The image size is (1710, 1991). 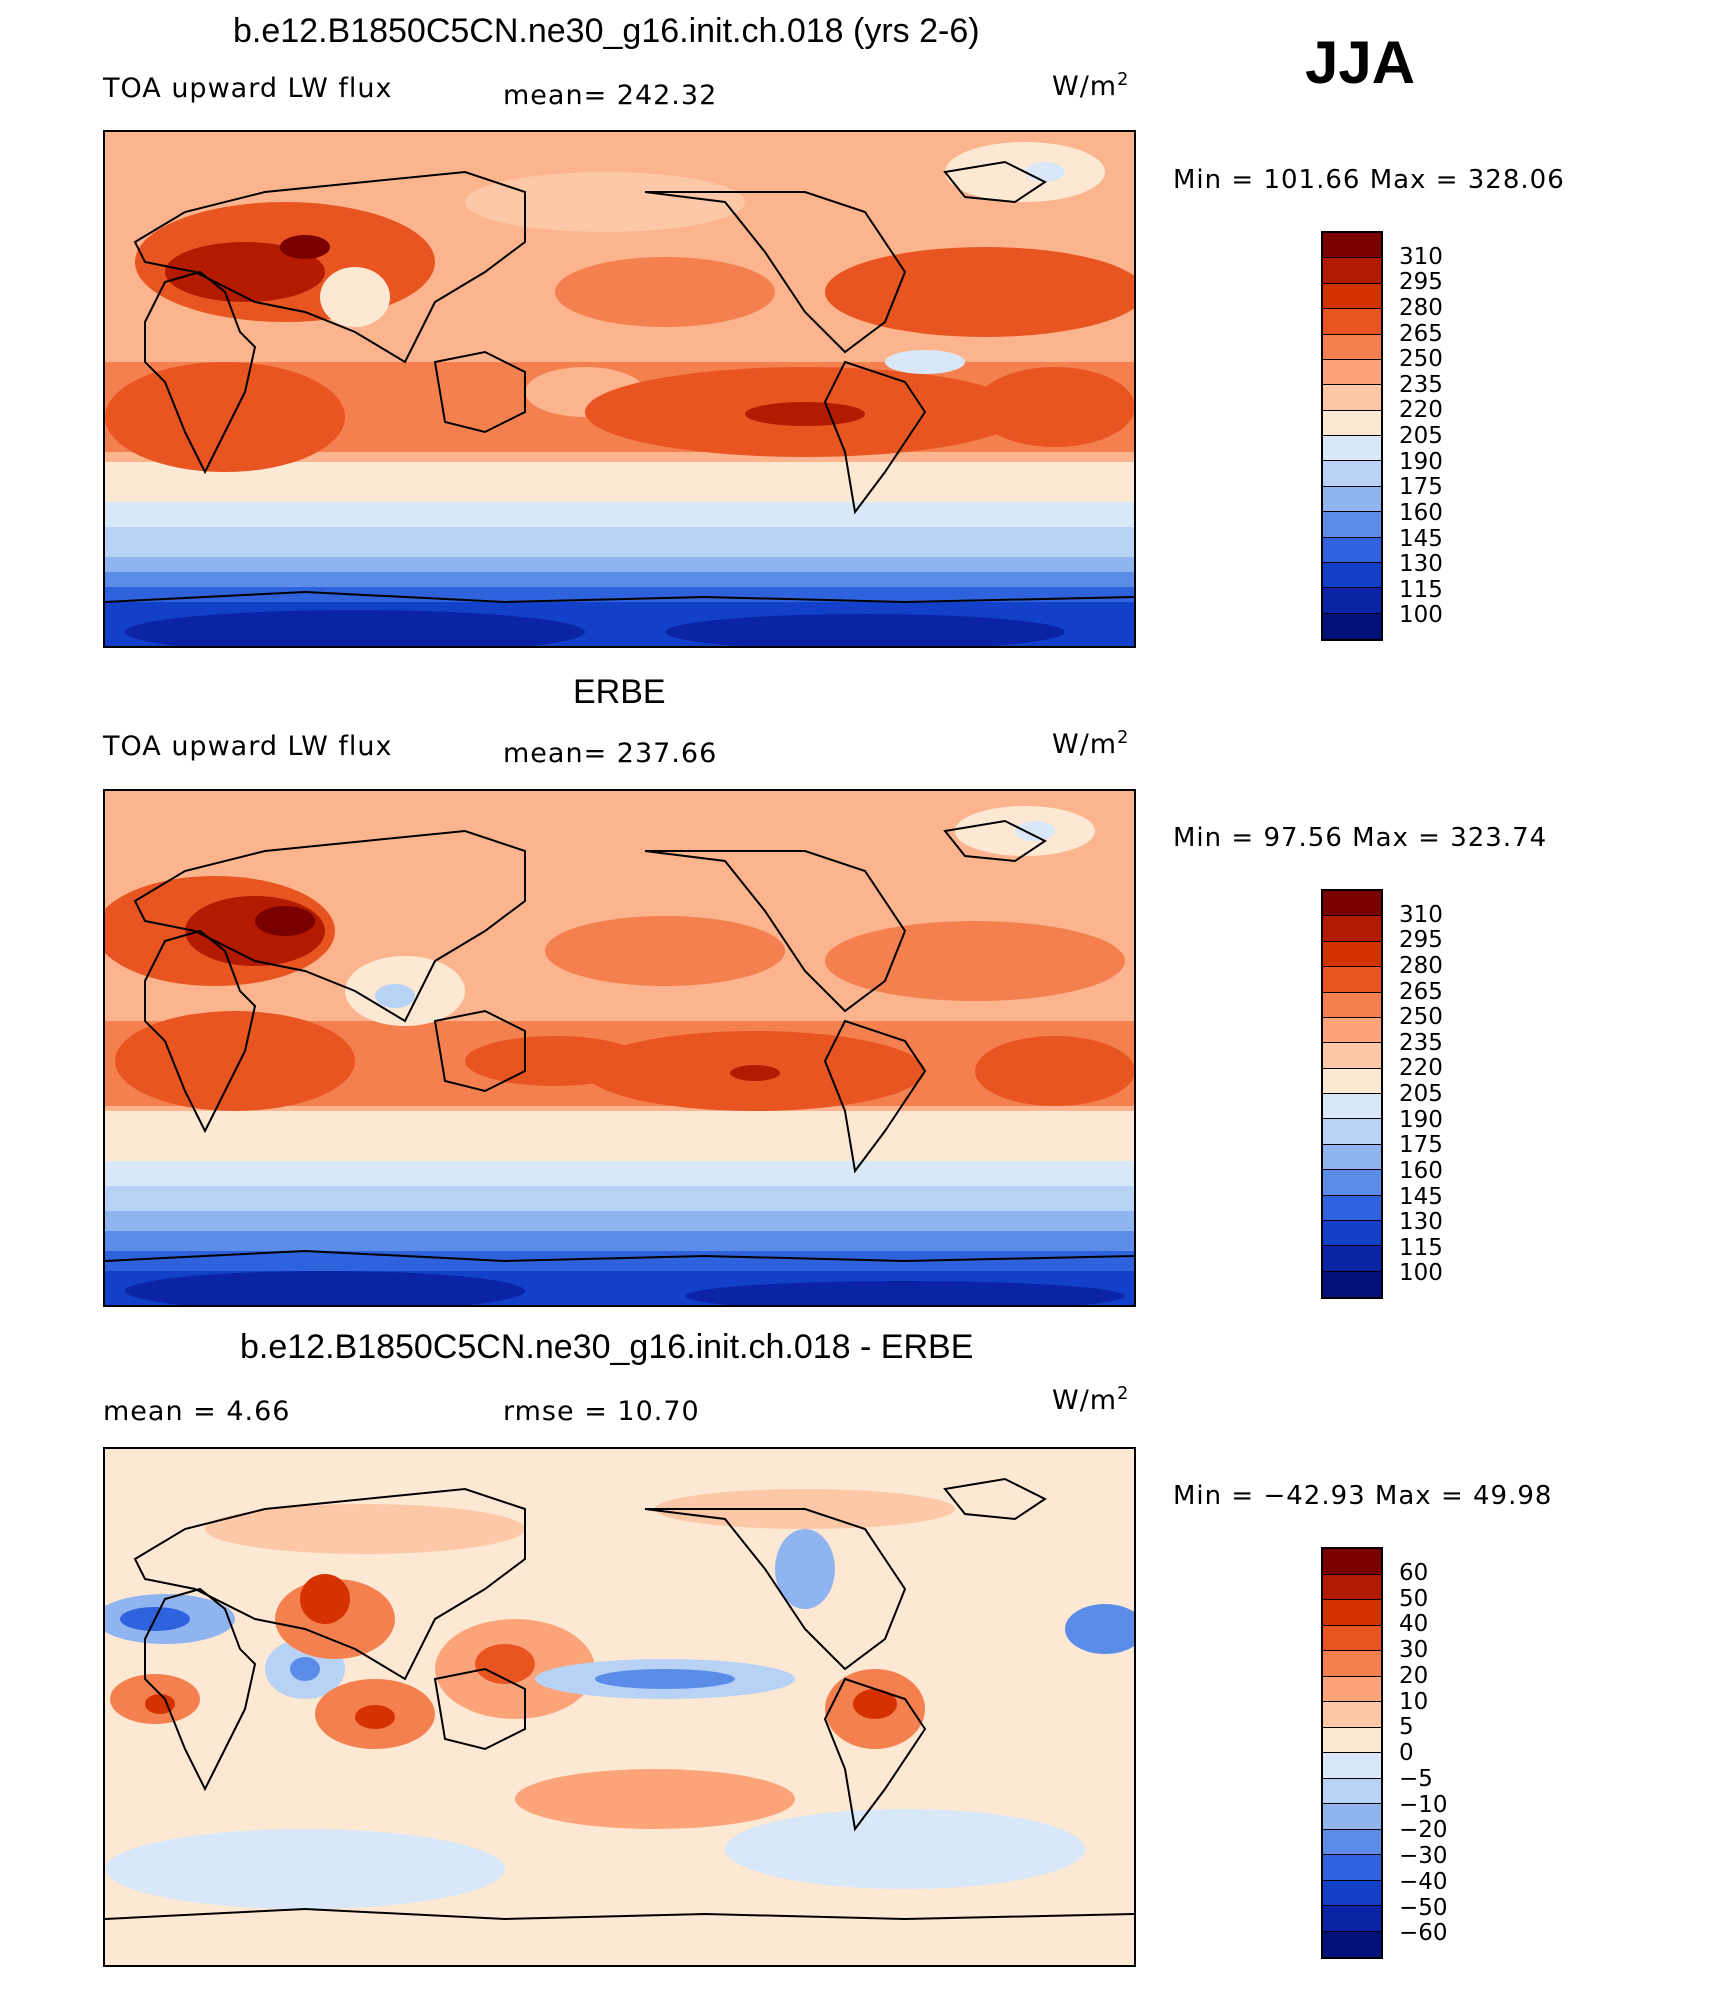 What do you see at coordinates (619, 692) in the screenshot?
I see `panel-2-title: ERBE` at bounding box center [619, 692].